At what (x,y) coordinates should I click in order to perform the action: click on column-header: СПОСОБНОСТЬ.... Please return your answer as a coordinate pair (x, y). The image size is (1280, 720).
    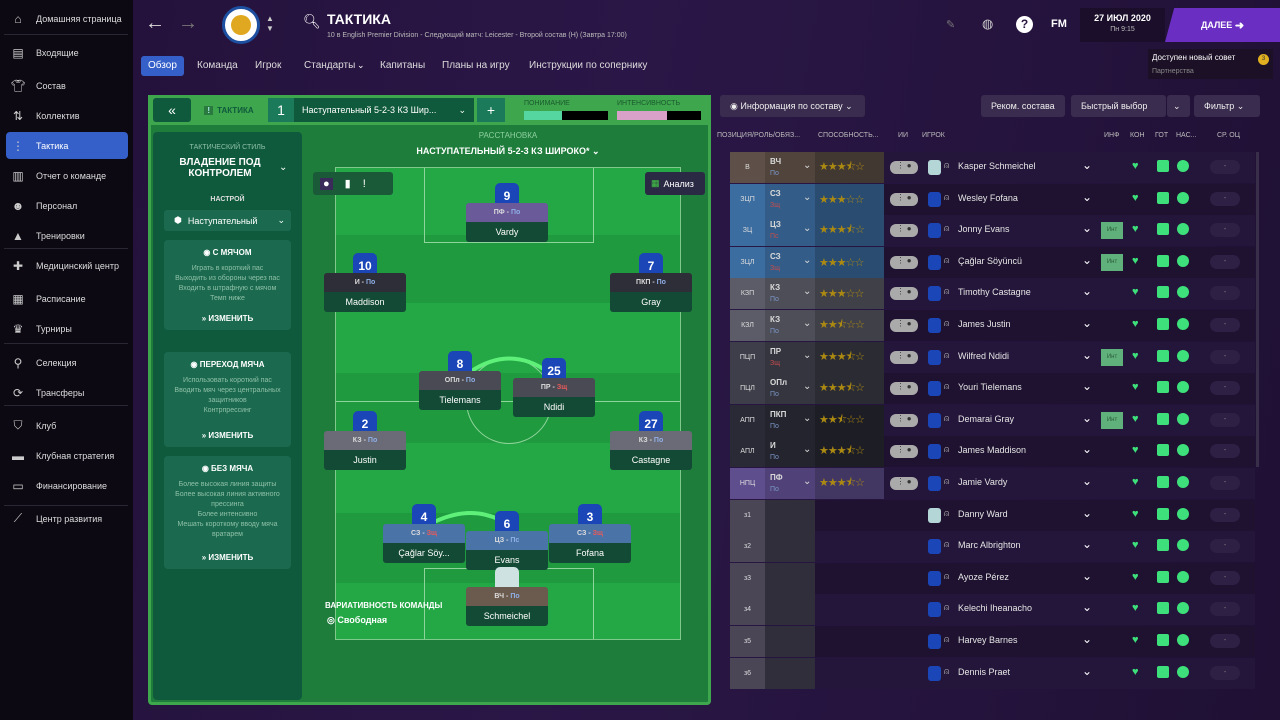
    Looking at the image, I should click on (848, 135).